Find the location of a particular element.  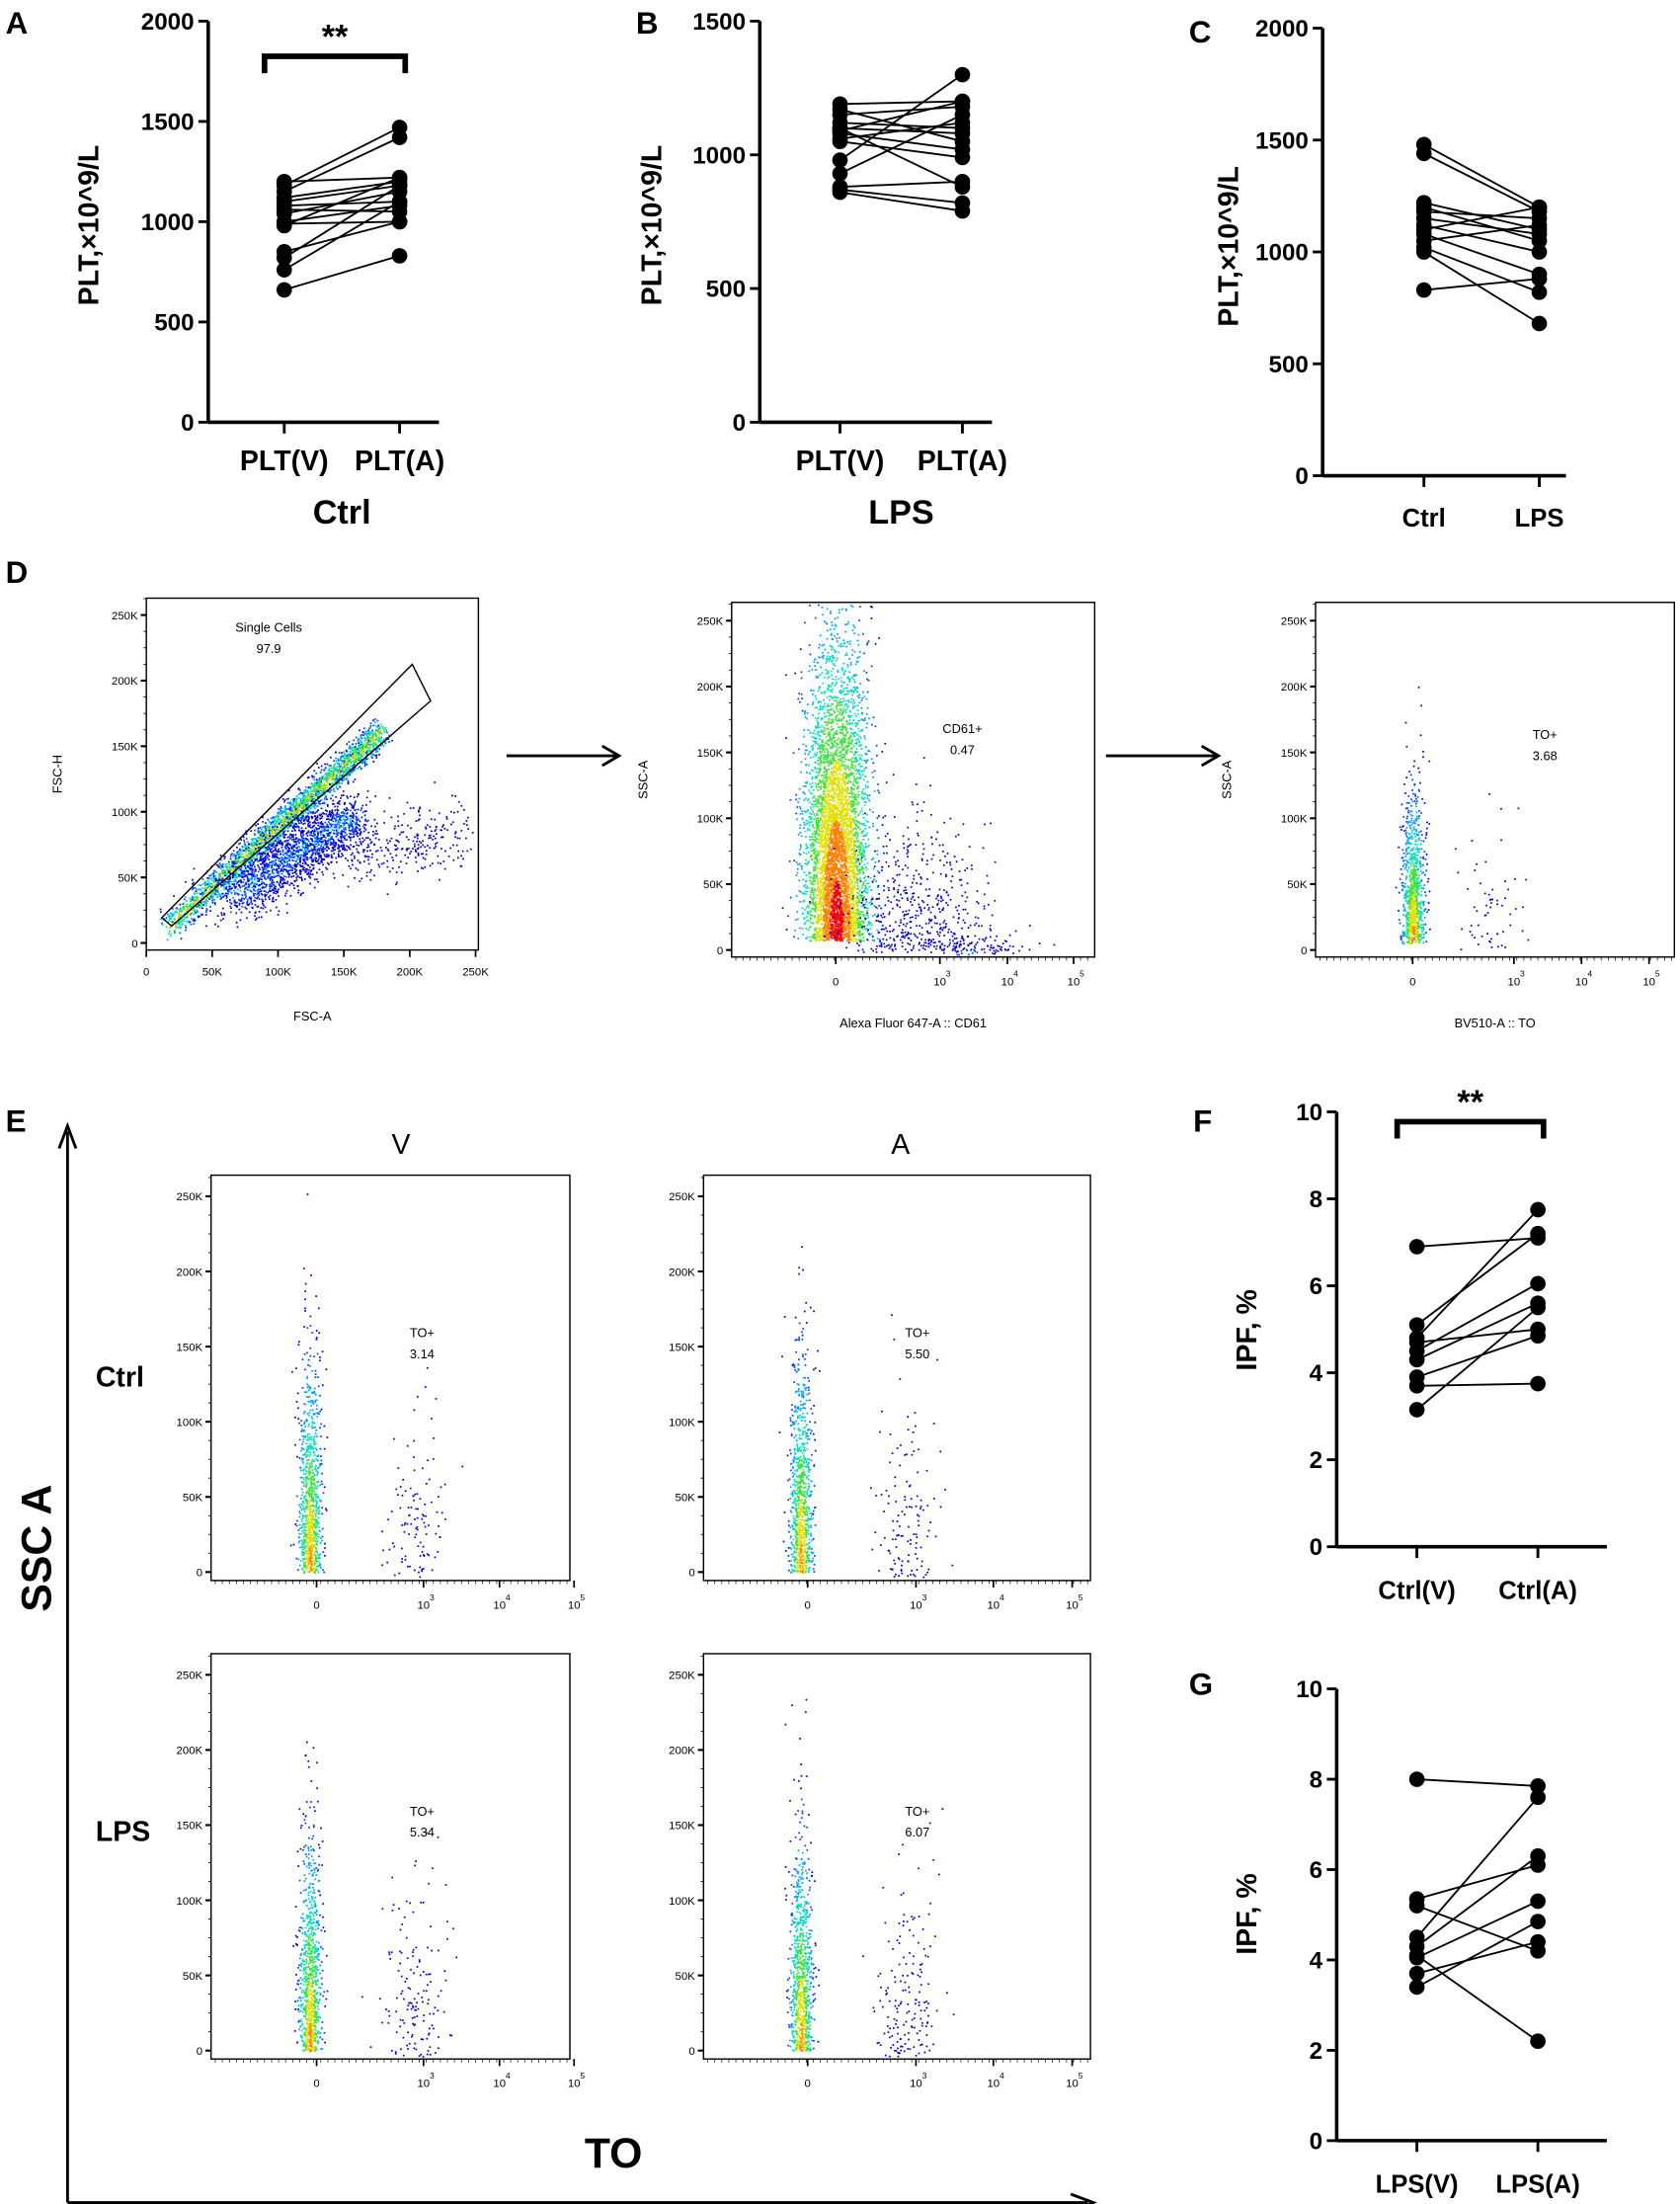

data-point is located at coordinates (840, 192).